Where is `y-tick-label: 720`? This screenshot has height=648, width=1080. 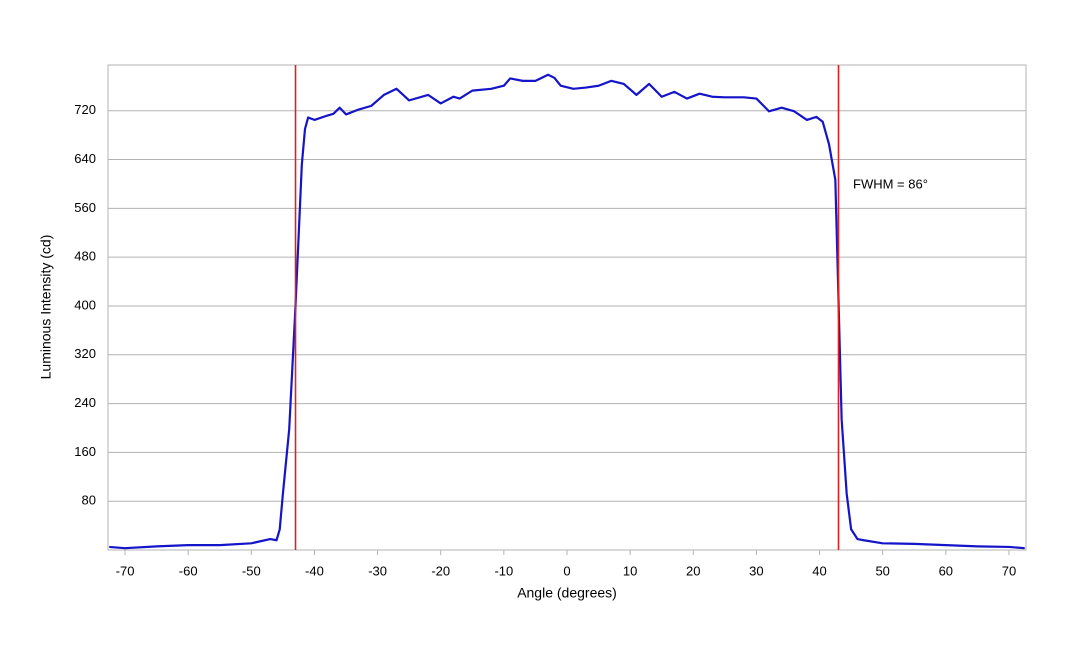 y-tick-label: 720 is located at coordinates (85, 109).